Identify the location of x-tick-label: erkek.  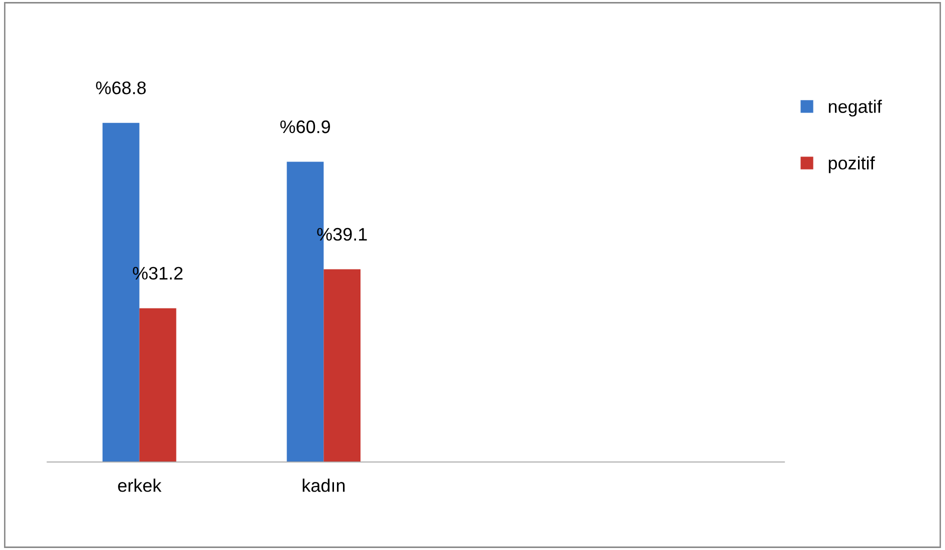
(140, 485).